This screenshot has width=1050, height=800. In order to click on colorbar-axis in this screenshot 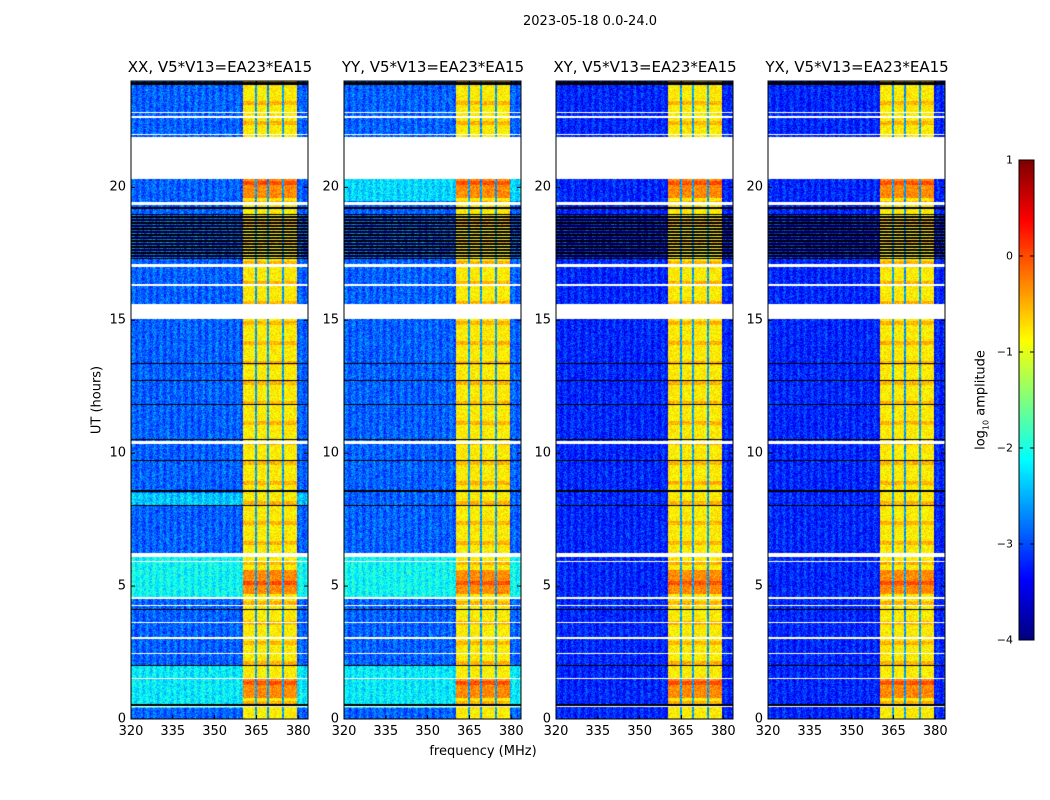, I will do `click(1026, 400)`.